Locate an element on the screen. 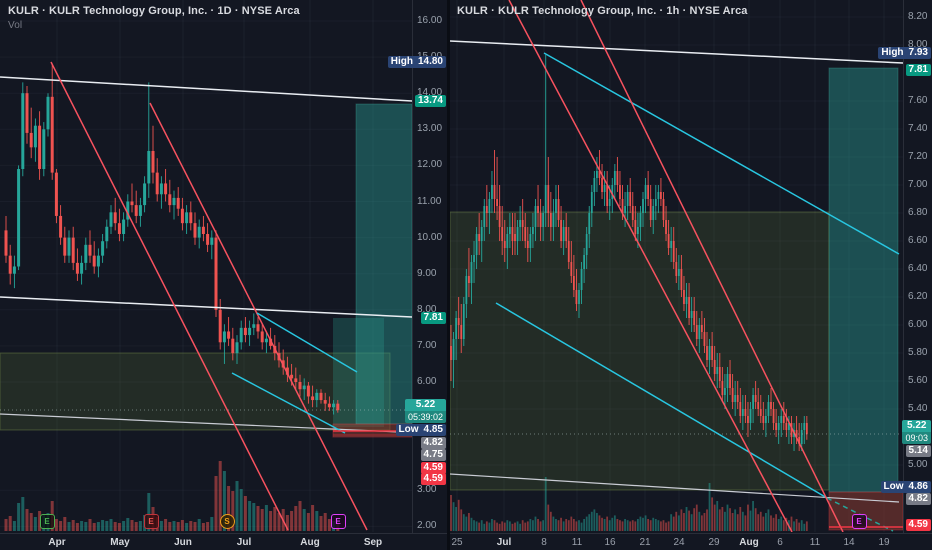 The width and height of the screenshot is (932, 550). panel-divider is located at coordinates (448, 275).